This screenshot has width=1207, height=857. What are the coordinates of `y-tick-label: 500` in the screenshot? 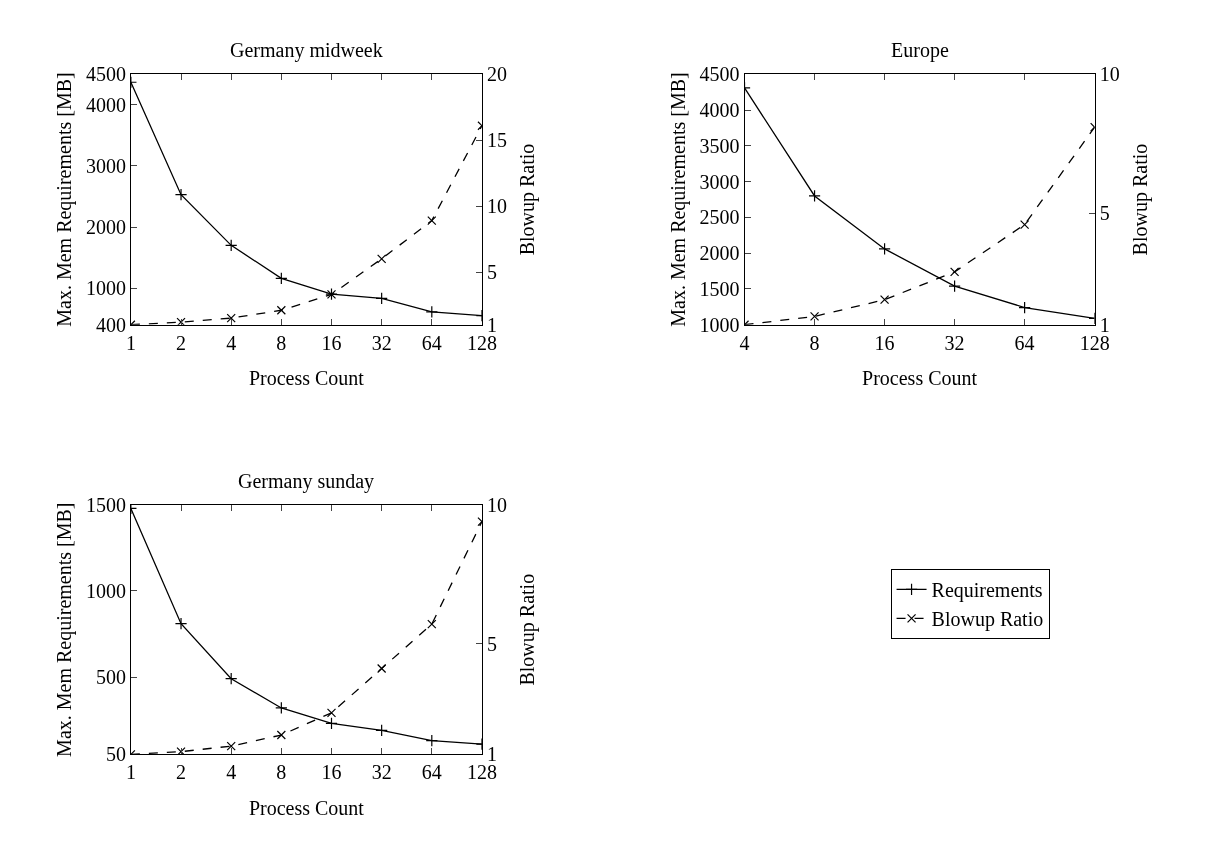 It's located at (110, 677).